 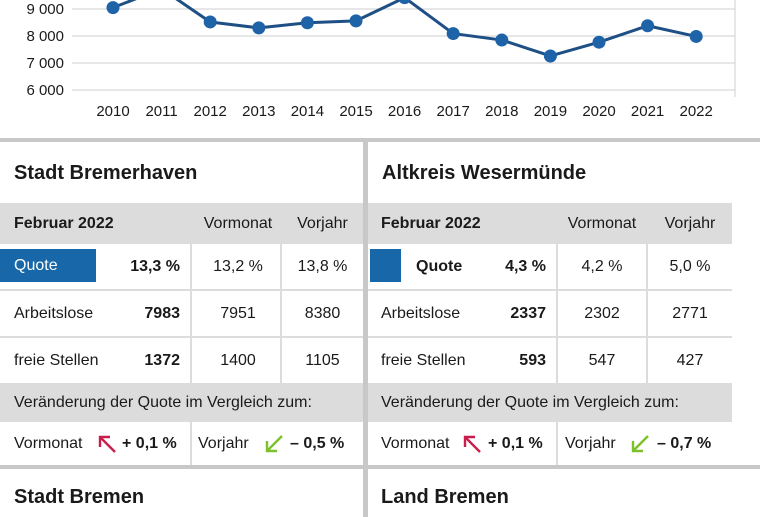 I want to click on table-row-quote: Quote 13,3 % 13,2 % 13,8 %, so click(x=181, y=267).